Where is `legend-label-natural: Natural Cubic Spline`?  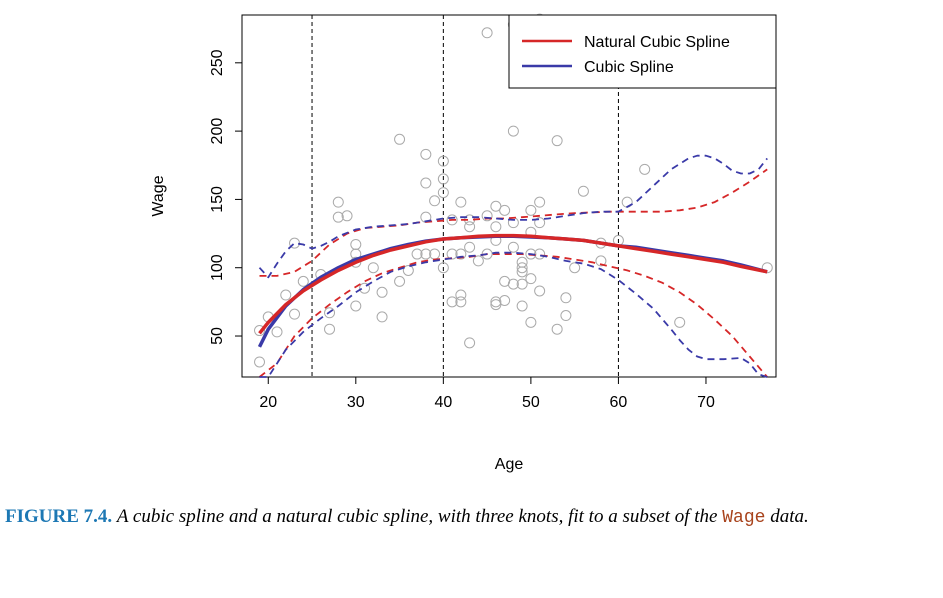 legend-label-natural: Natural Cubic Spline is located at coordinates (657, 42).